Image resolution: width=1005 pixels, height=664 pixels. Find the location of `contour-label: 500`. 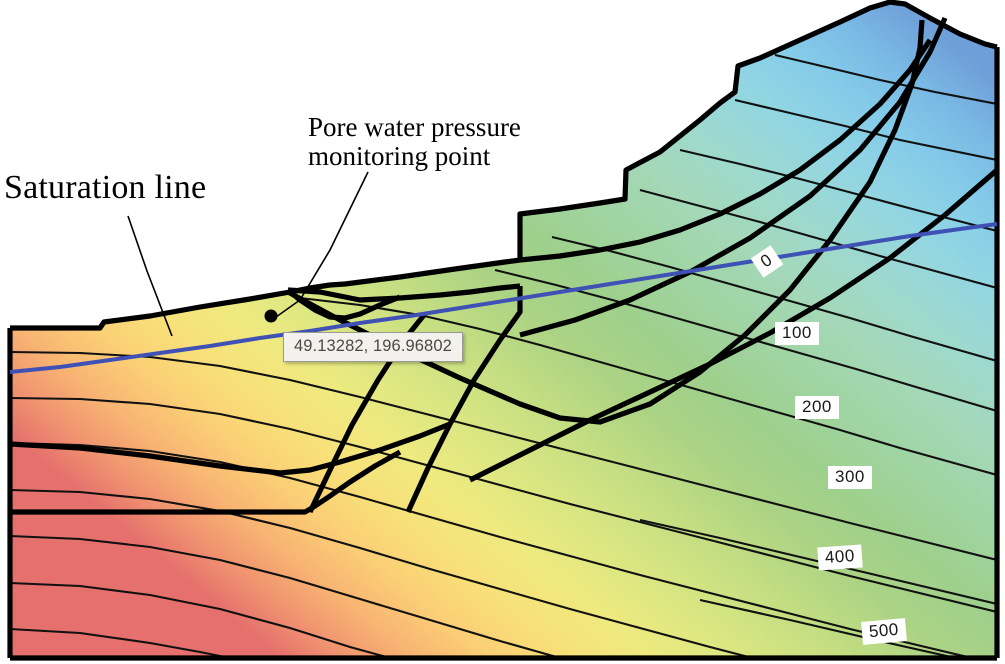

contour-label: 500 is located at coordinates (884, 631).